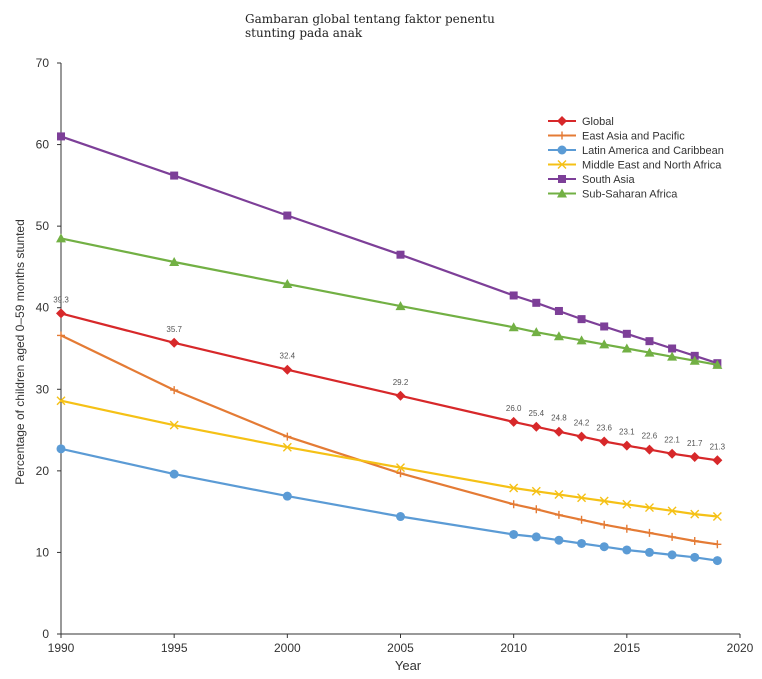  I want to click on legend-middle-east-and-north-africa-point, so click(562, 164).